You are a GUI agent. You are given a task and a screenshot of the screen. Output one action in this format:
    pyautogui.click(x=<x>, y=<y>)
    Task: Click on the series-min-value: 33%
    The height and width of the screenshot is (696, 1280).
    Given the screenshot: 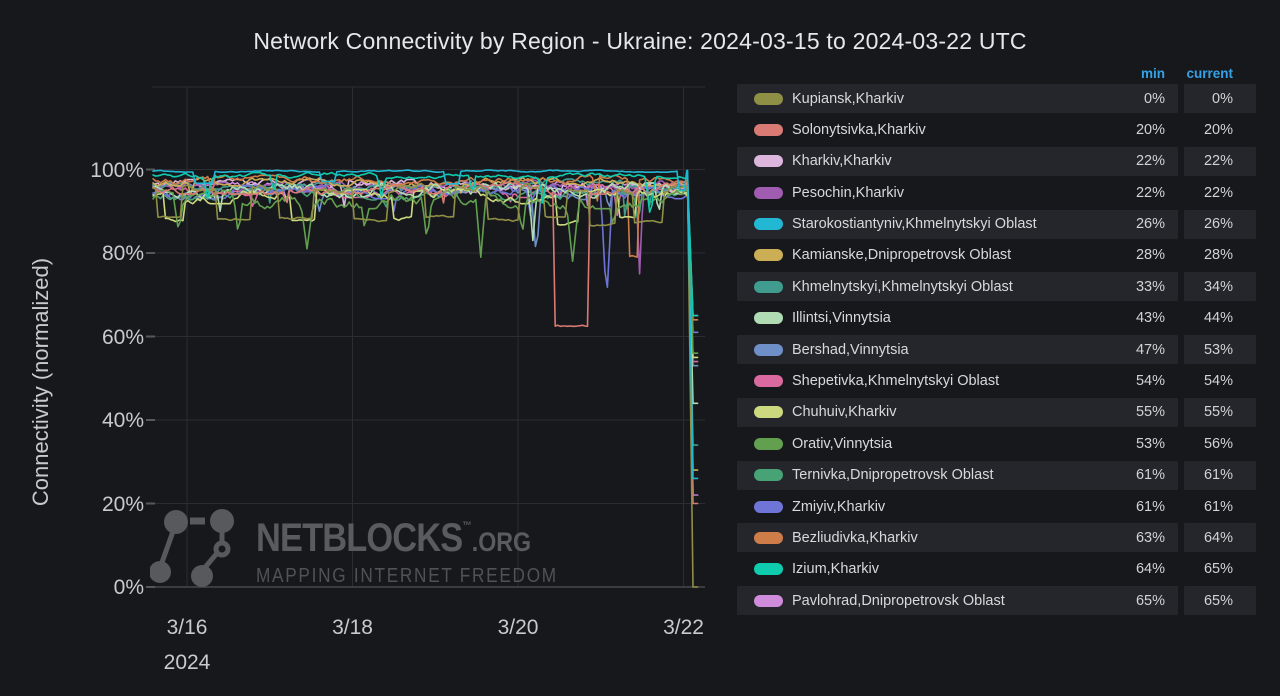 What is the action you would take?
    pyautogui.click(x=1150, y=286)
    